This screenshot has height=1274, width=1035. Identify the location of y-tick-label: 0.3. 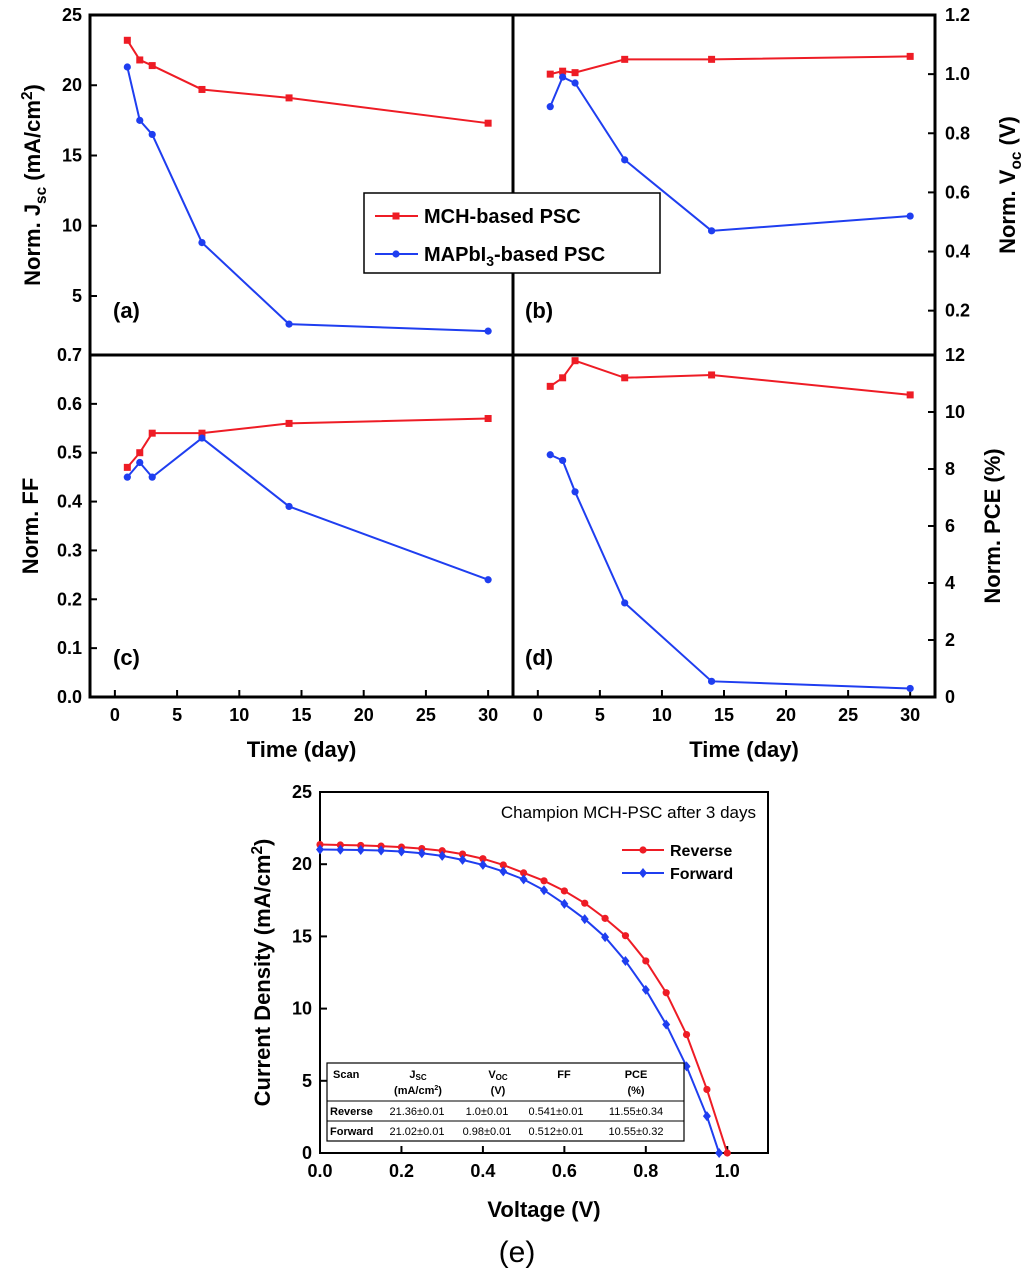
(69, 550).